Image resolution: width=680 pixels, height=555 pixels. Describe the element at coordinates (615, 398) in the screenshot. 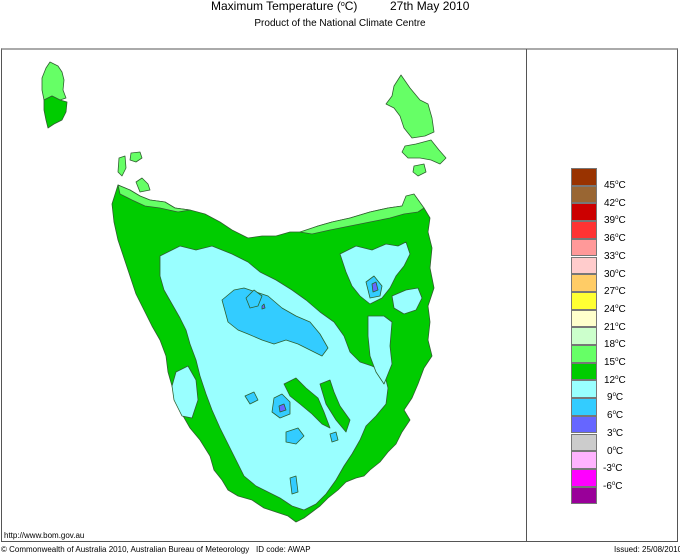

I see `legend-label: 9oC` at that location.